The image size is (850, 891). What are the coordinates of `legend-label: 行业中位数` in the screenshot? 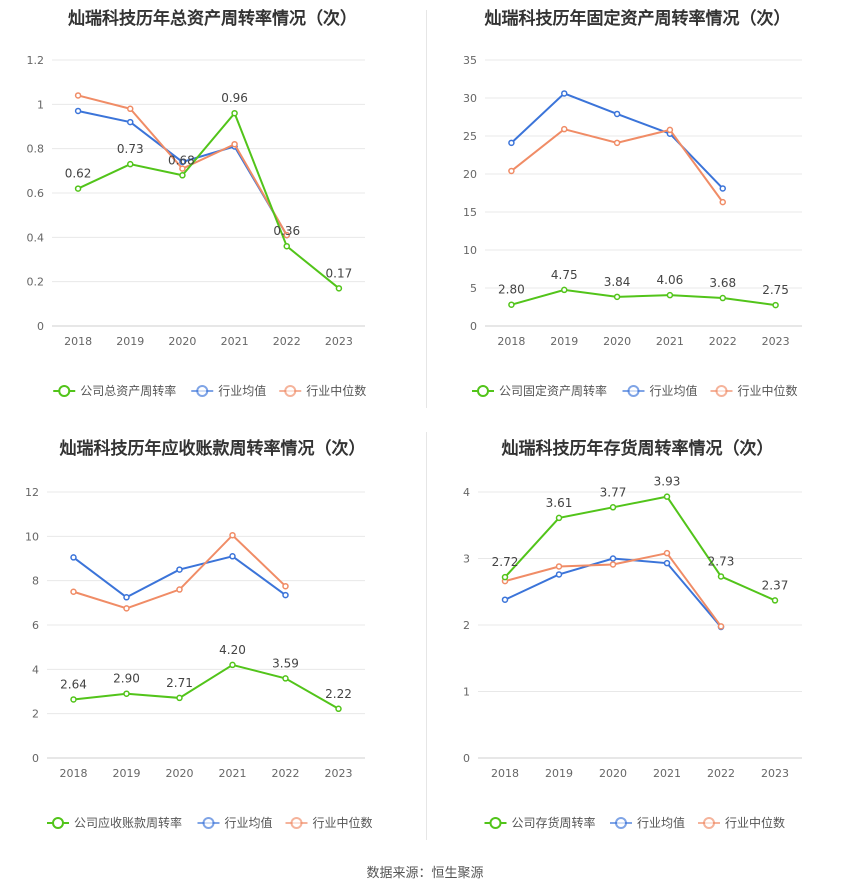 It's located at (336, 390).